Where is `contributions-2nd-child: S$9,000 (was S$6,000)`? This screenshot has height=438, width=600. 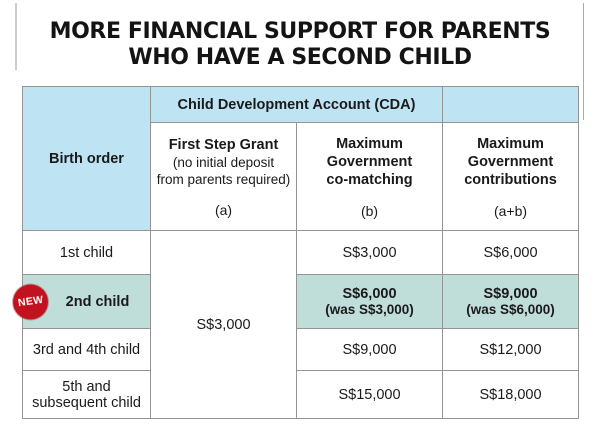 contributions-2nd-child: S$9,000 (was S$6,000) is located at coordinates (511, 301).